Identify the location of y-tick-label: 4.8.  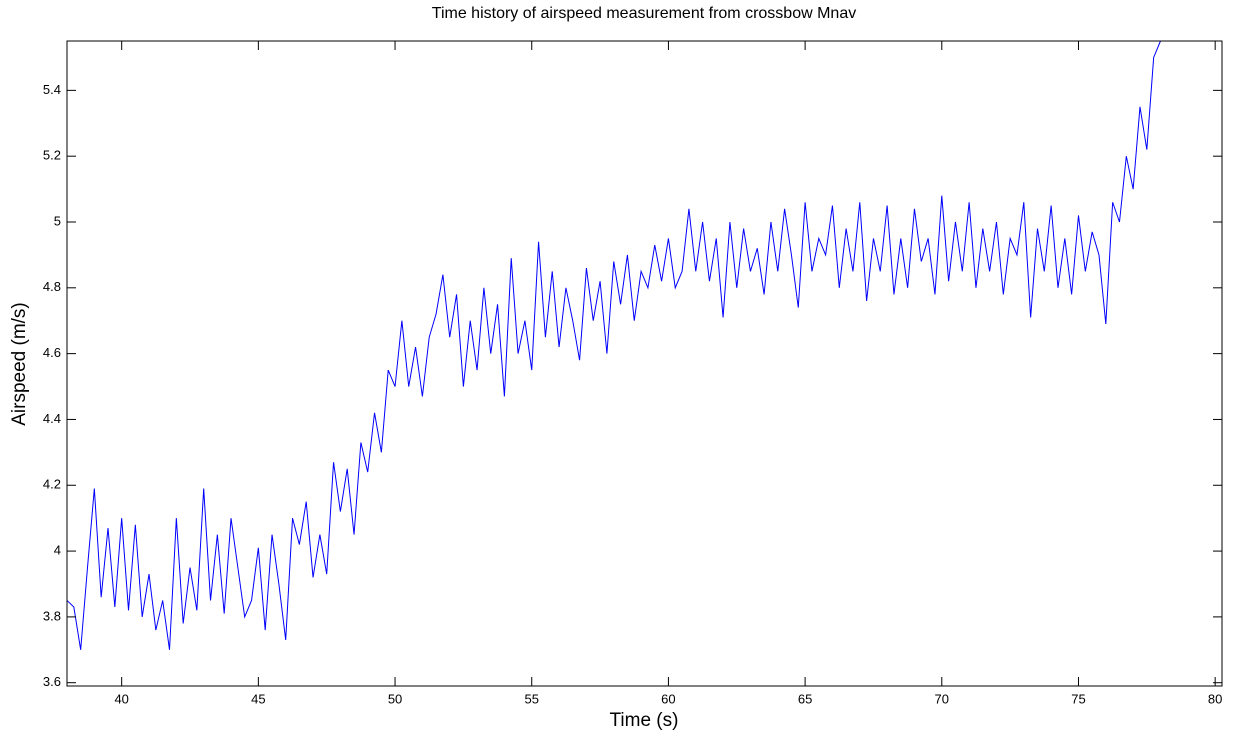
(52, 286).